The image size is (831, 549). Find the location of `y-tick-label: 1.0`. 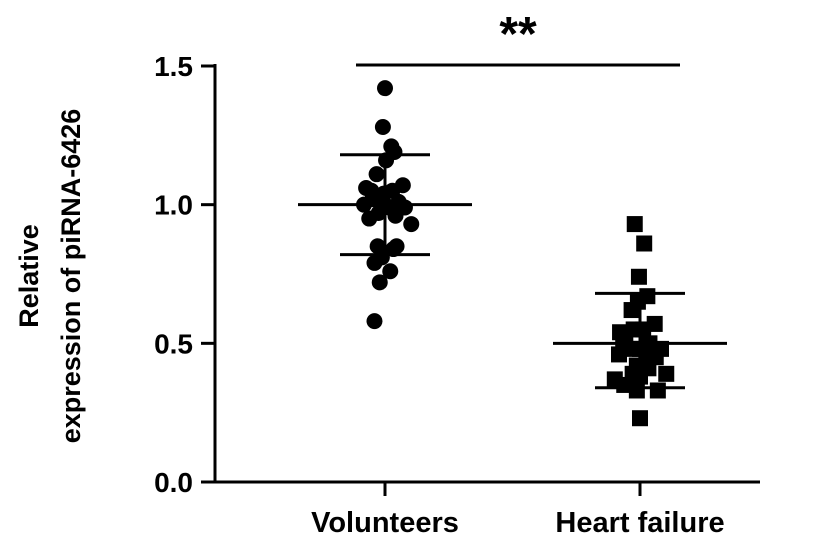

y-tick-label: 1.0 is located at coordinates (173, 205).